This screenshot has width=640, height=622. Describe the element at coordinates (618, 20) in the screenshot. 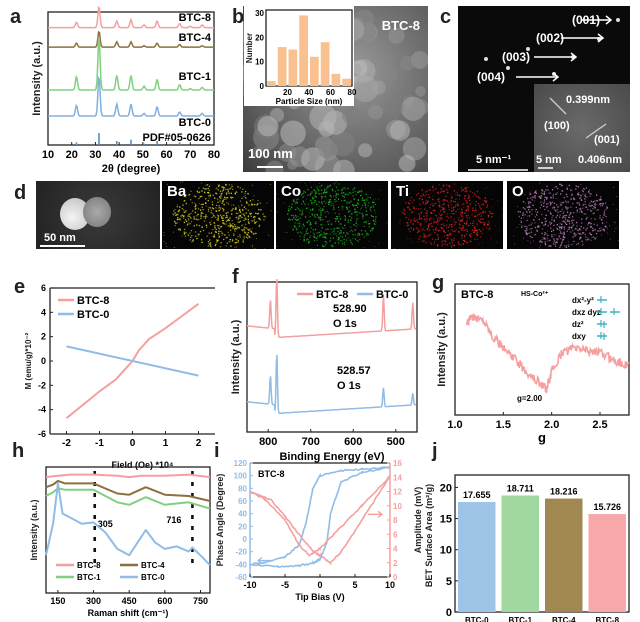

I see `diffraction-spot` at that location.